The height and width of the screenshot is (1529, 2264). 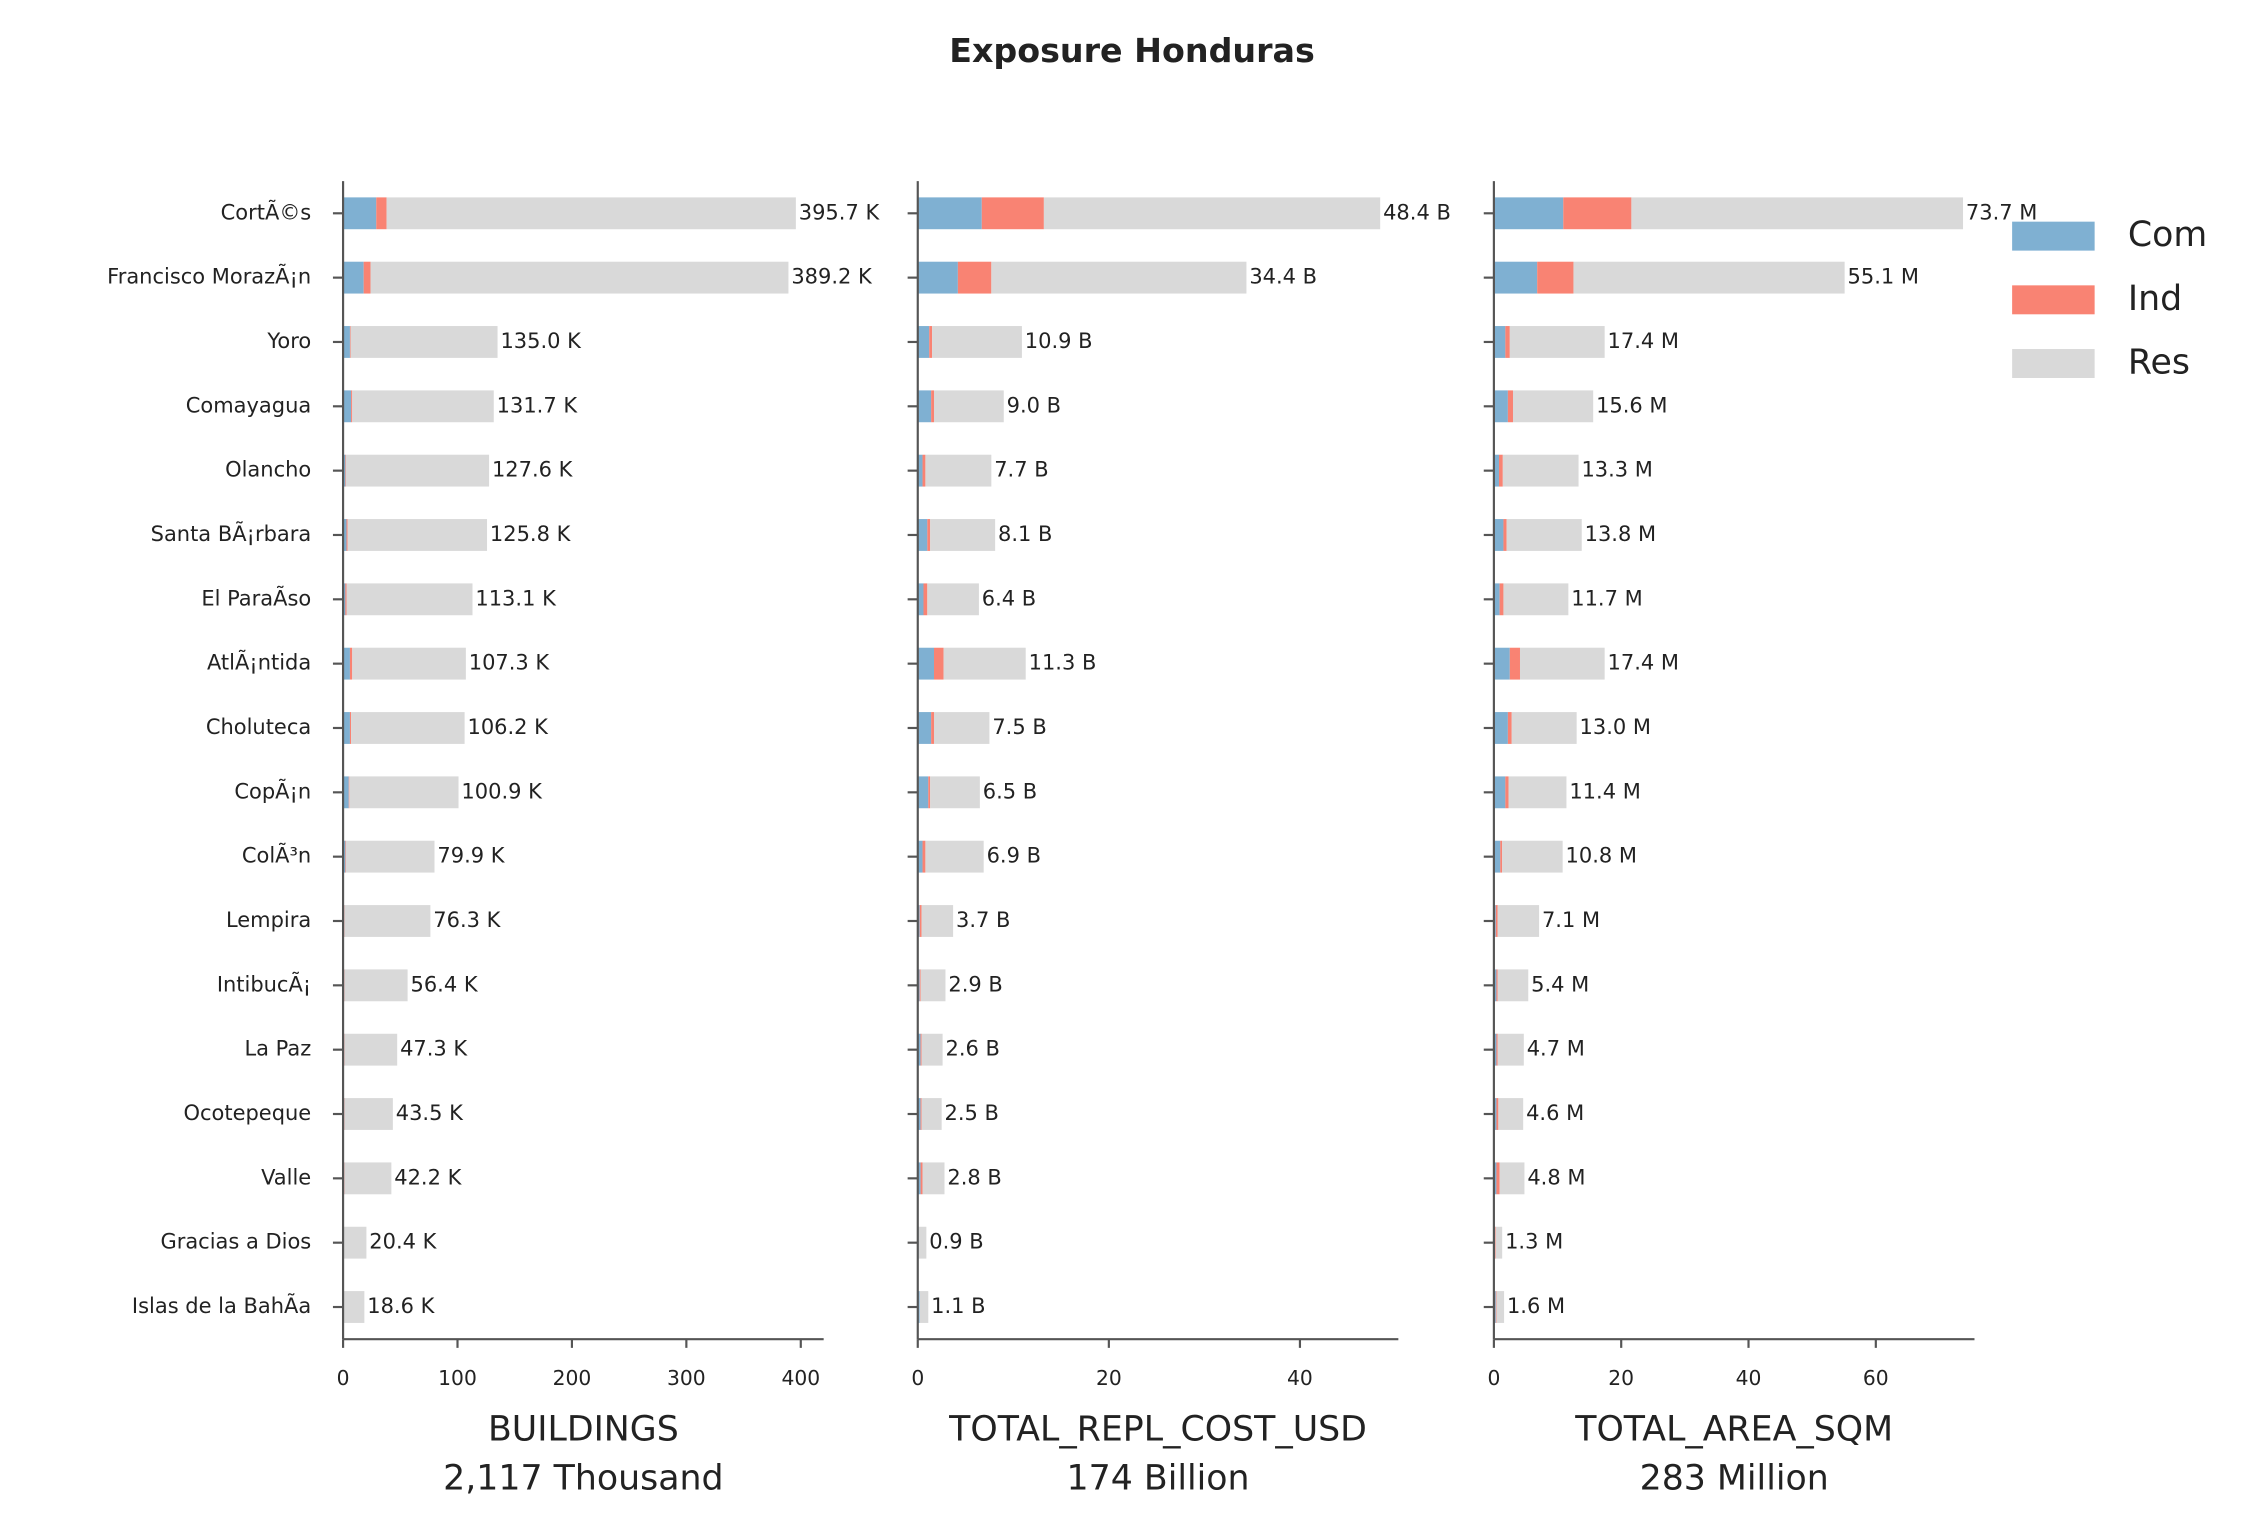 What do you see at coordinates (1876, 1378) in the screenshot?
I see `x-tick-label: 60` at bounding box center [1876, 1378].